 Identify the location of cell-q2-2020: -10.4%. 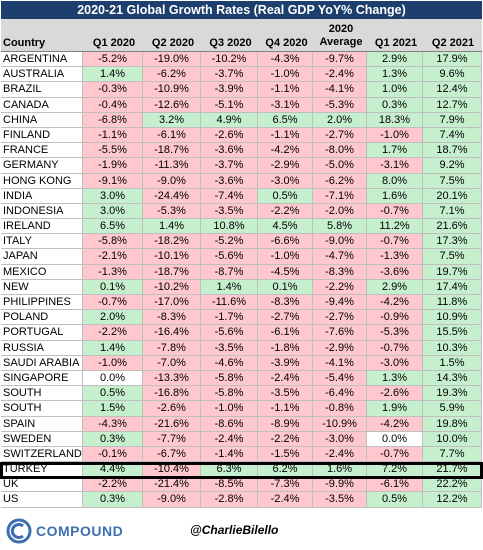
(172, 470).